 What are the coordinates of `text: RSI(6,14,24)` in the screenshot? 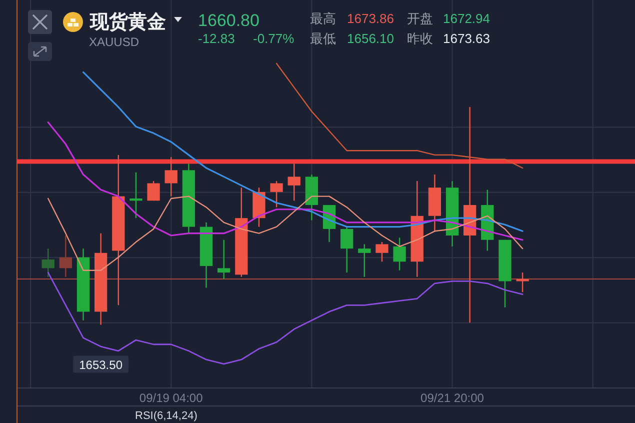 It's located at (166, 416).